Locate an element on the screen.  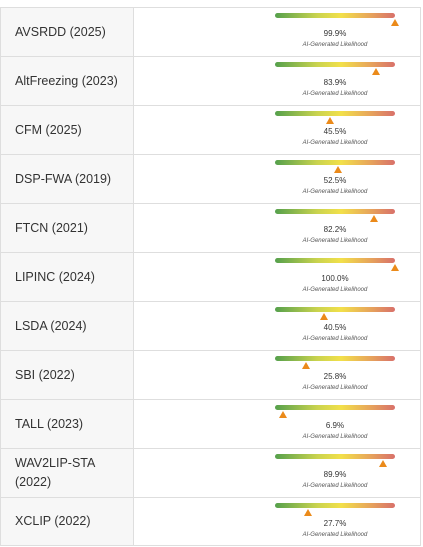
detector-name: AltFreezing (2023) is located at coordinates (67, 81).